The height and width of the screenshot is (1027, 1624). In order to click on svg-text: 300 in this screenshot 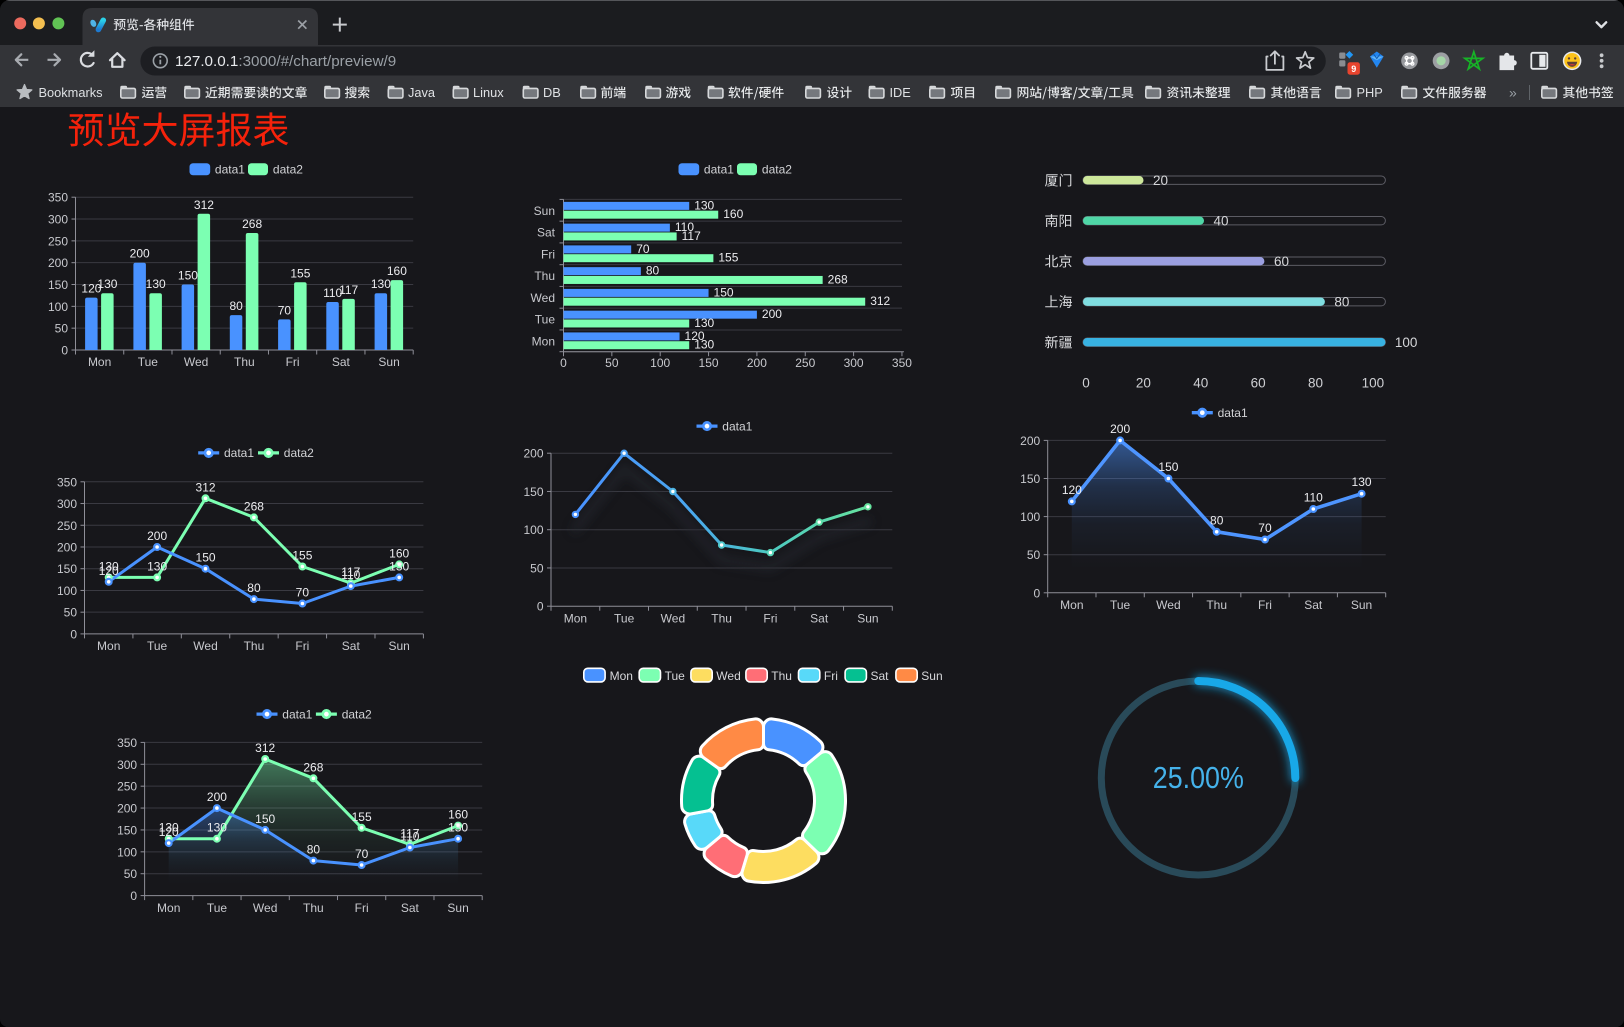, I will do `click(127, 765)`.